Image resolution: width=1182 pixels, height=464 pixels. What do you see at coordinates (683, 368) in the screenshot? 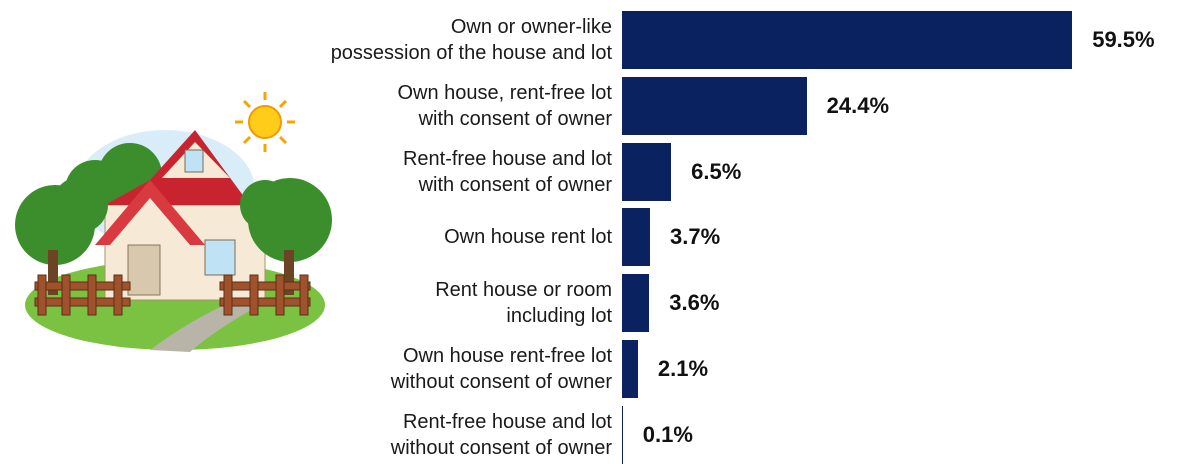
I see `value-label: 2.1%` at bounding box center [683, 368].